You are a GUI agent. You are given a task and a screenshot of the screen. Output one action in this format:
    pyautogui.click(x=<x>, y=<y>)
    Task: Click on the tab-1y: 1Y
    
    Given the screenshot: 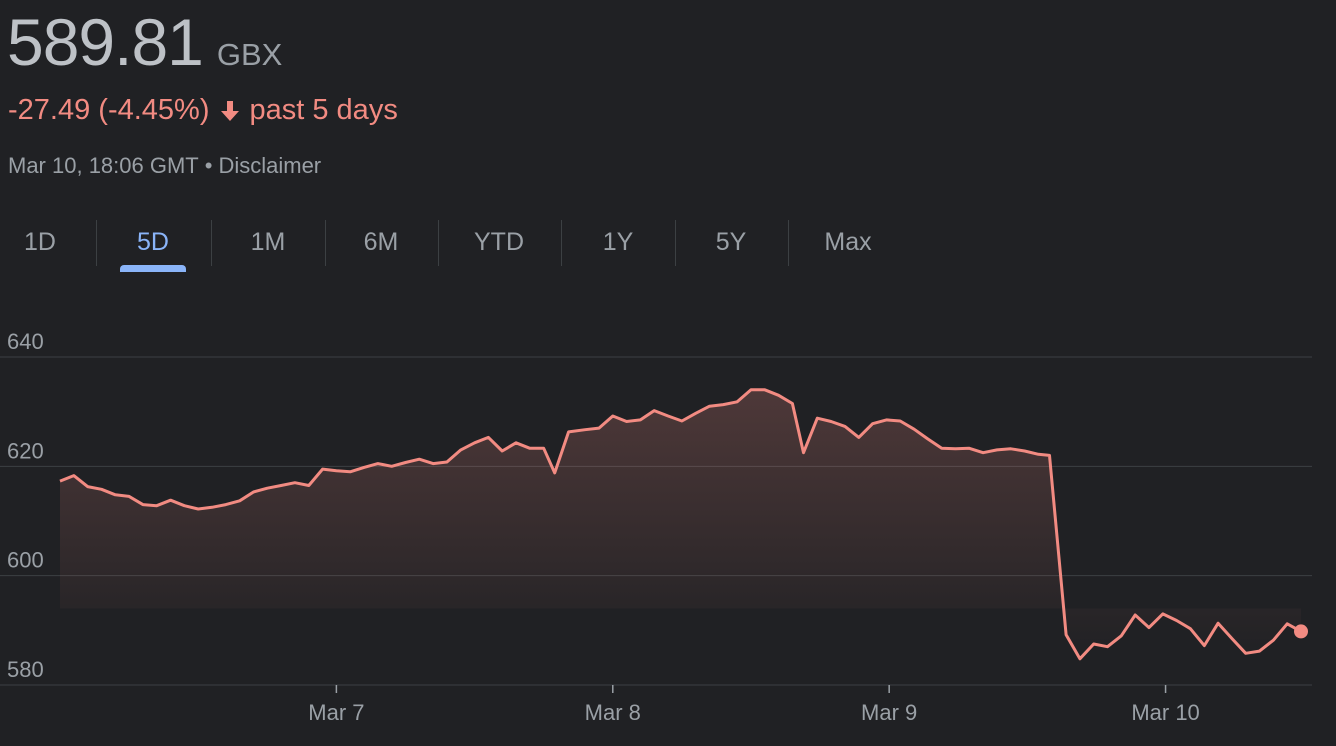 What is the action you would take?
    pyautogui.click(x=618, y=241)
    